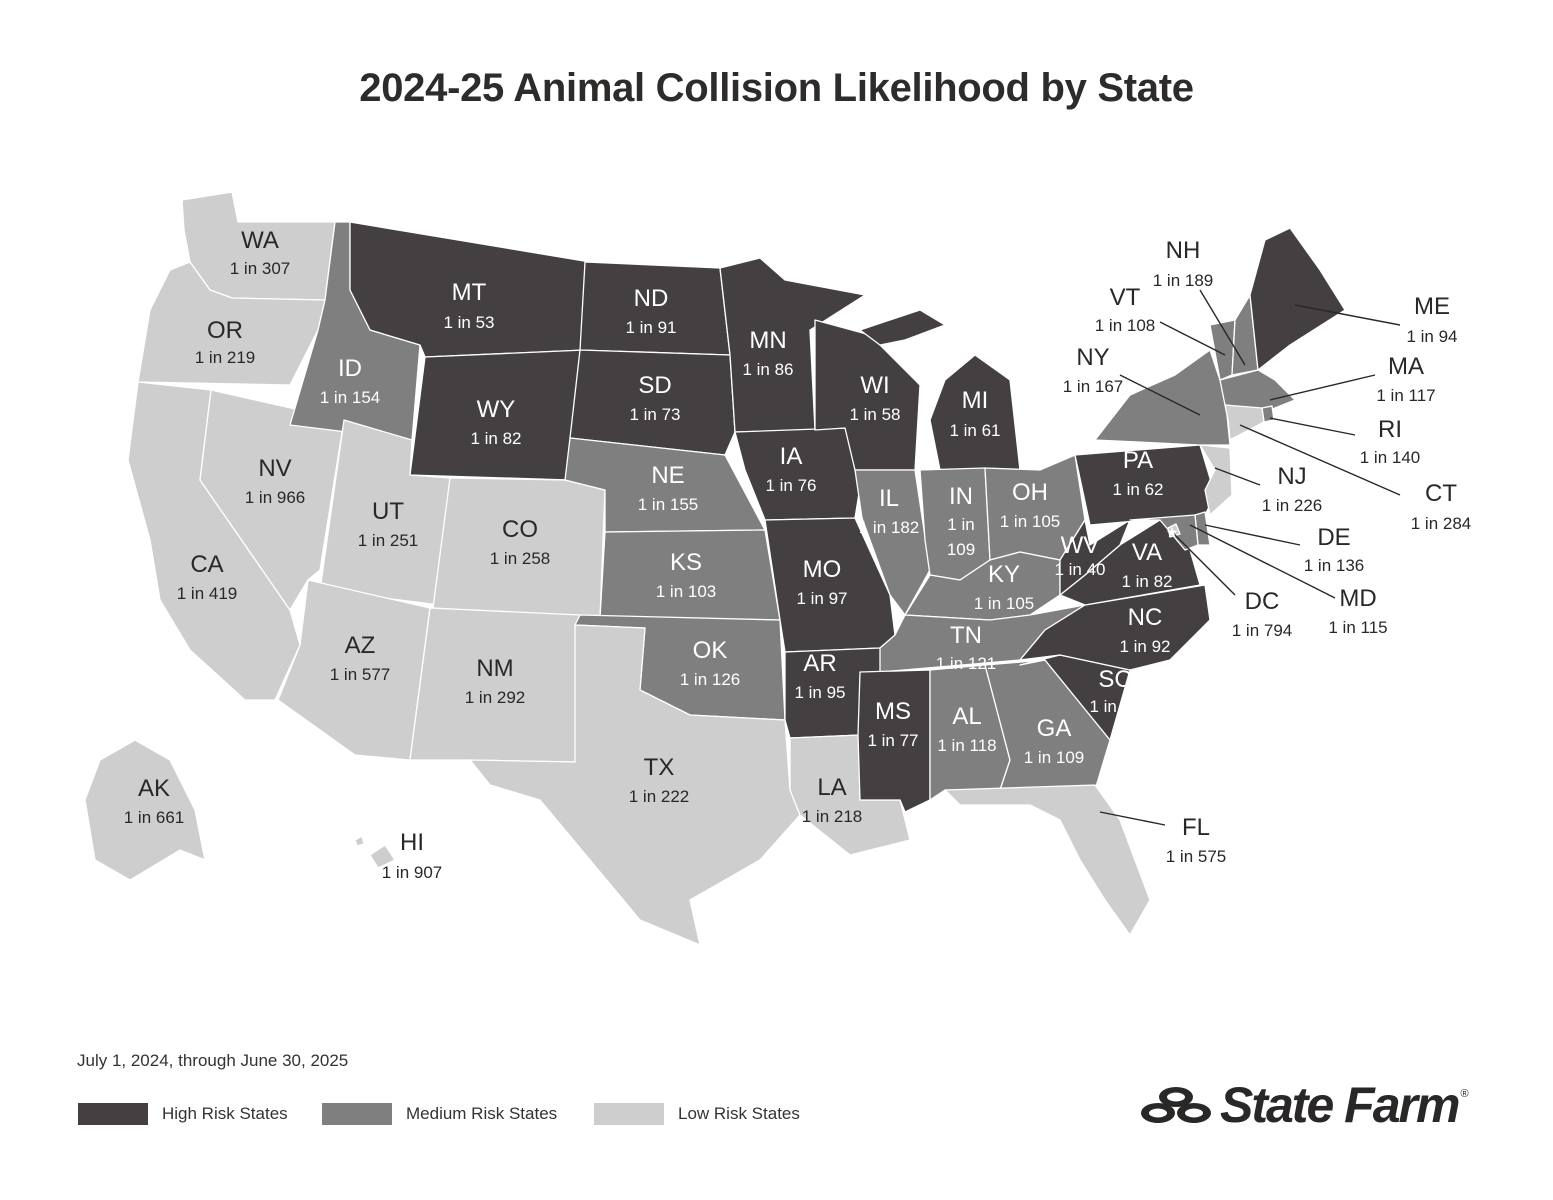  What do you see at coordinates (495, 685) in the screenshot?
I see `state-nm` at bounding box center [495, 685].